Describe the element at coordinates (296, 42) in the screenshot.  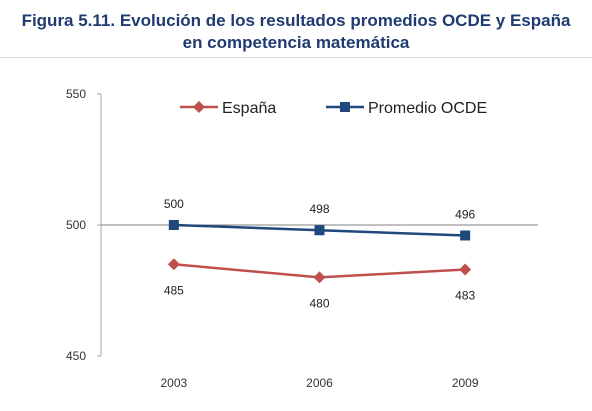
I see `chart-title-line-2: en competencia matemática` at that location.